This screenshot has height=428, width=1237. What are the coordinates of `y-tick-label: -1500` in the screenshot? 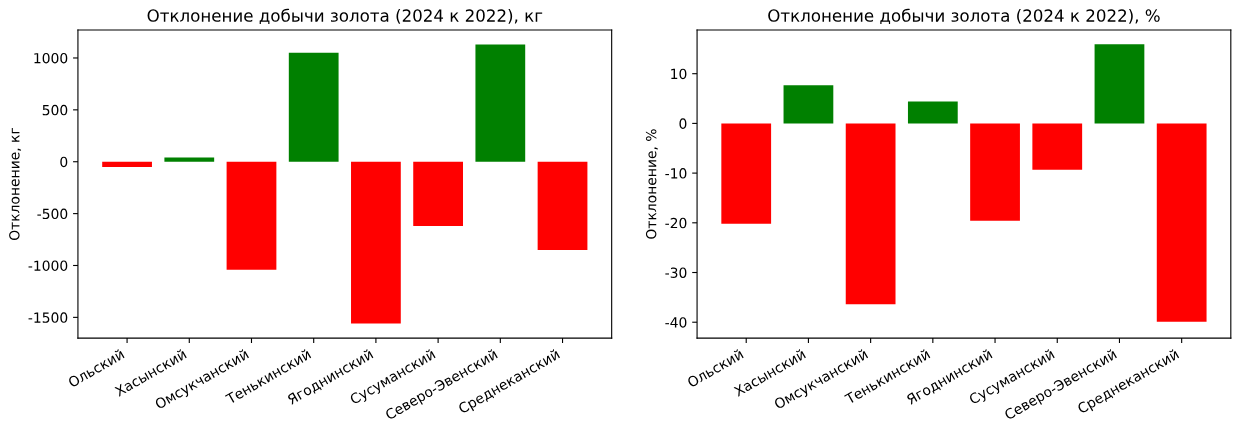 It's located at (48, 317).